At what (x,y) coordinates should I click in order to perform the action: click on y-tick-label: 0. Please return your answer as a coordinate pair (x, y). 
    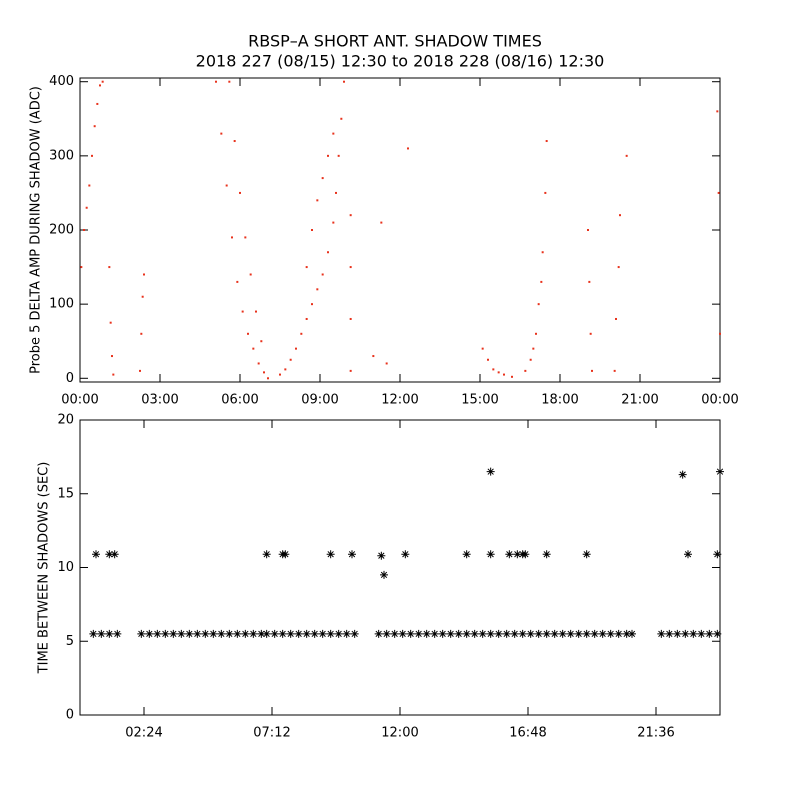
    Looking at the image, I should click on (70, 378).